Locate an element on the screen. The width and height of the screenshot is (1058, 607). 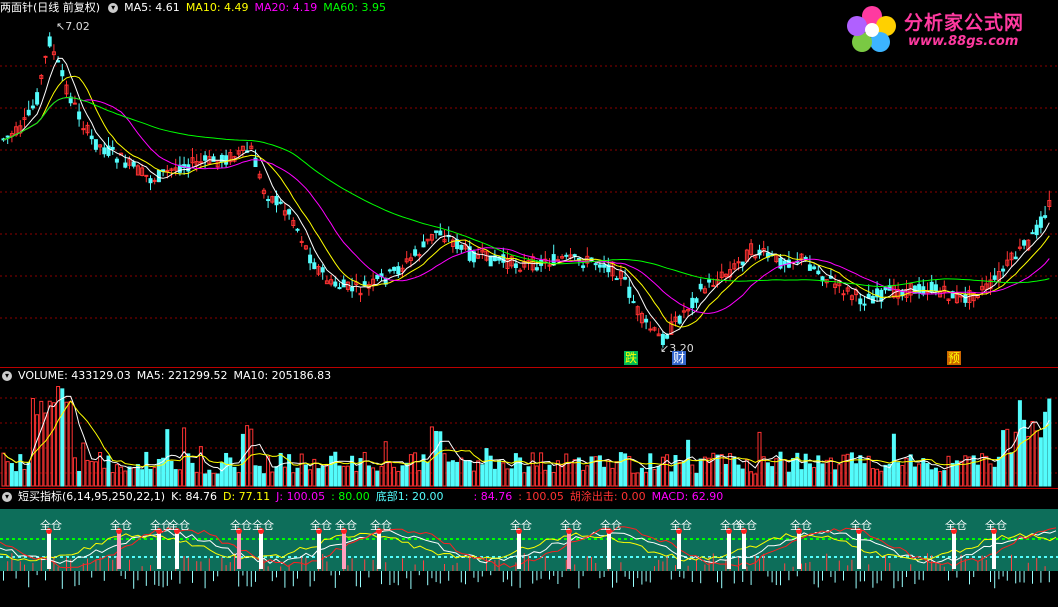
signal-bar is located at coordinates (319, 551).